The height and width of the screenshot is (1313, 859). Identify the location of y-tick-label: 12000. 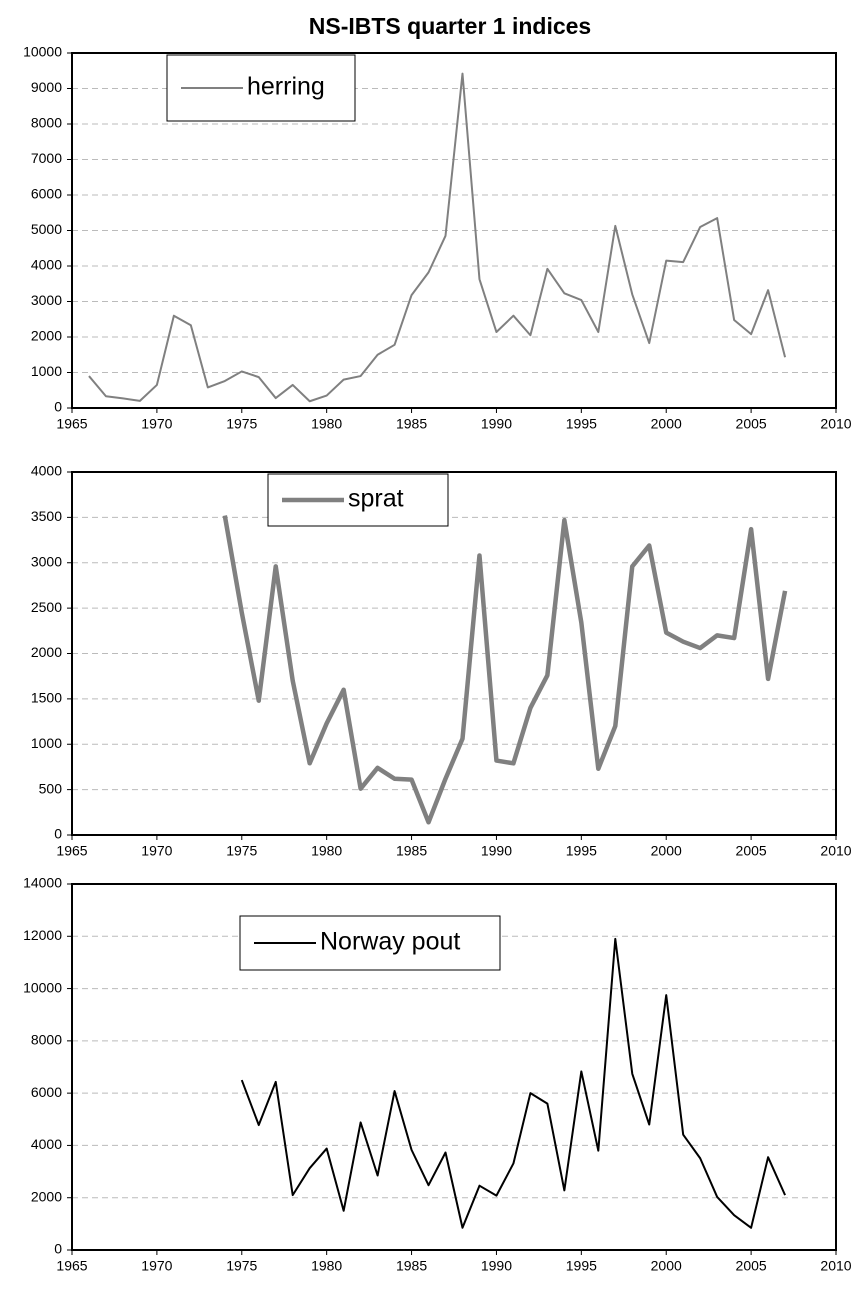
(42, 935).